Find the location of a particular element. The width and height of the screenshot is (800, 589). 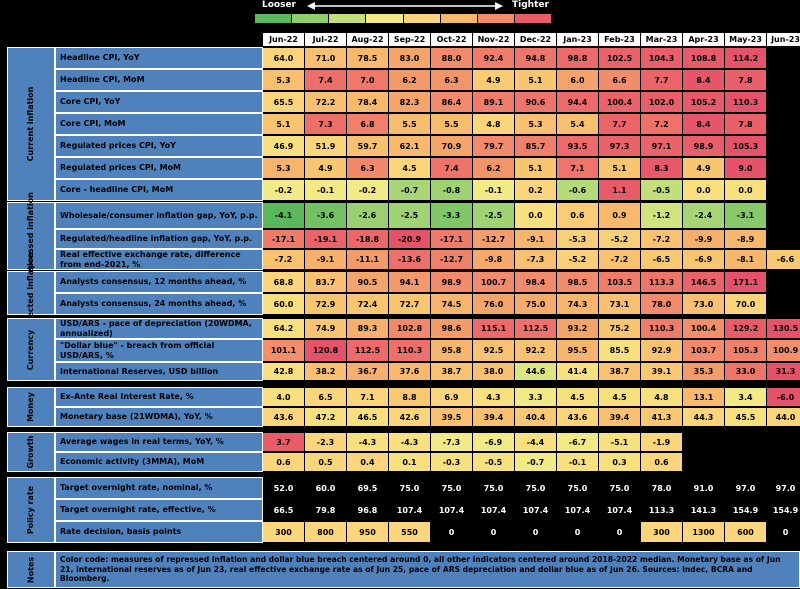

table-cell: 92.2 is located at coordinates (535, 350).